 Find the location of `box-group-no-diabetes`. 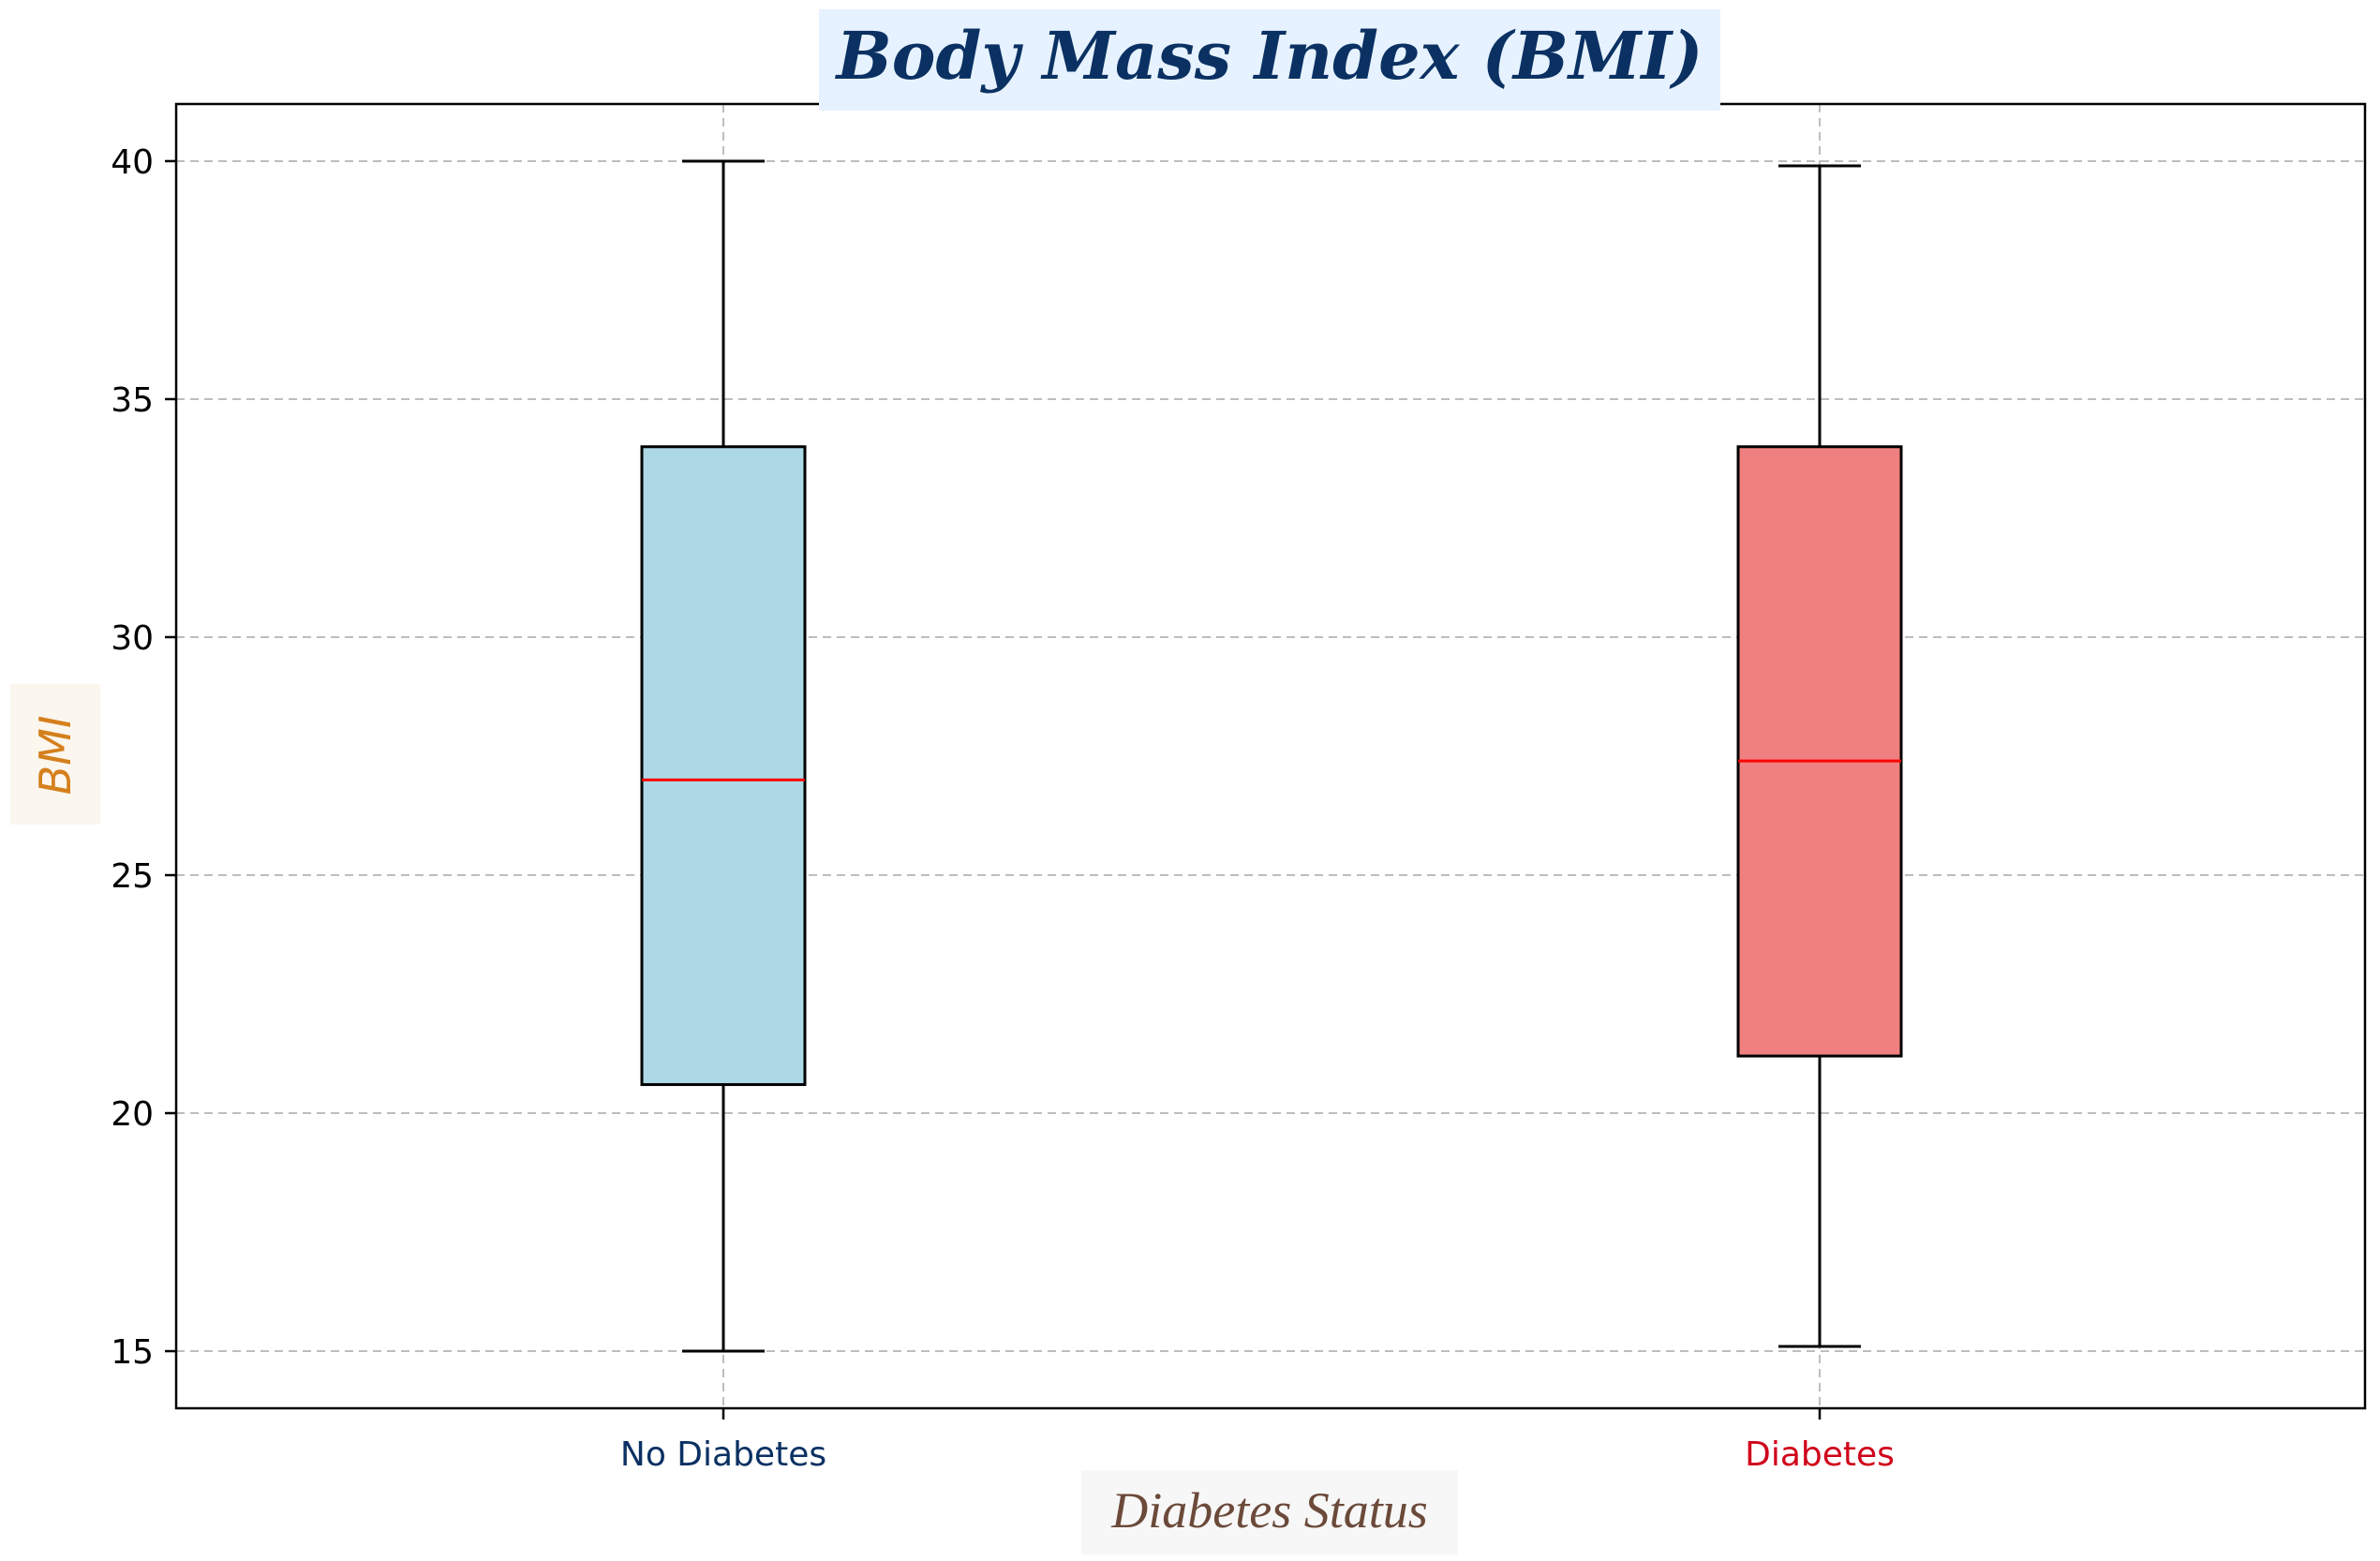

box-group-no-diabetes is located at coordinates (723, 756).